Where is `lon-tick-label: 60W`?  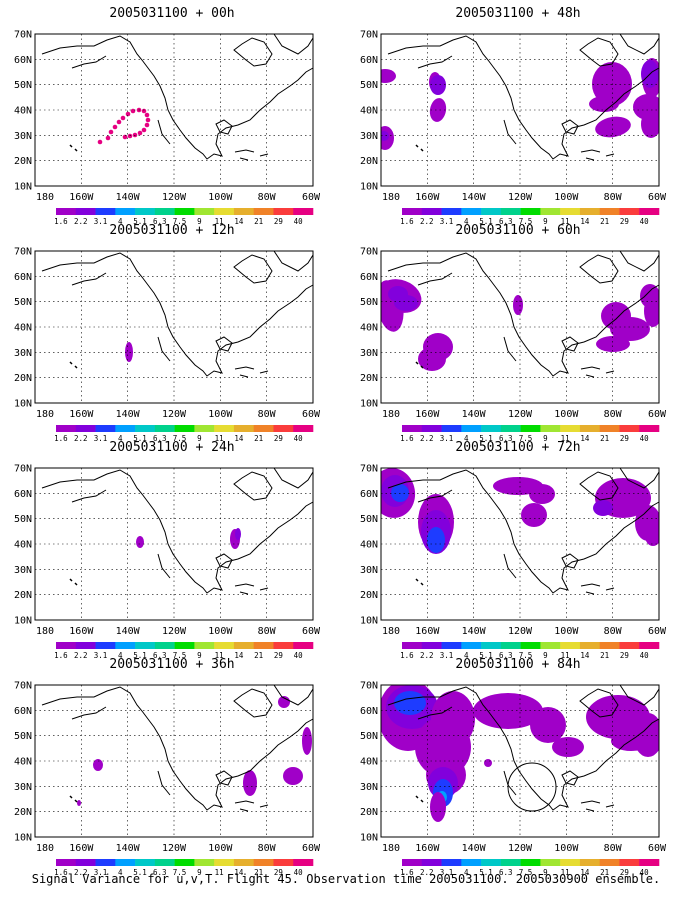 lon-tick-label: 60W is located at coordinates (657, 414).